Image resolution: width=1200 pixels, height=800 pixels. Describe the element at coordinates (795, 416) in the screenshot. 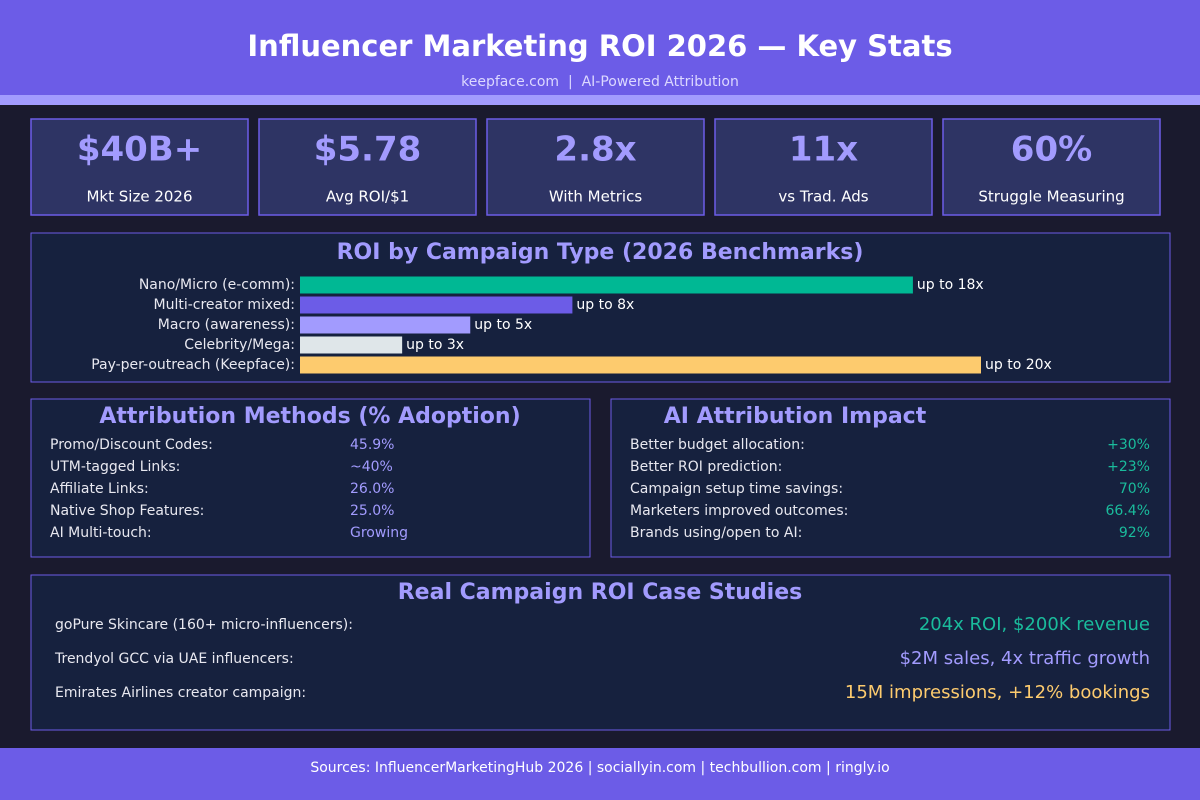

I see `ai-title: AI Attribution Impact` at that location.